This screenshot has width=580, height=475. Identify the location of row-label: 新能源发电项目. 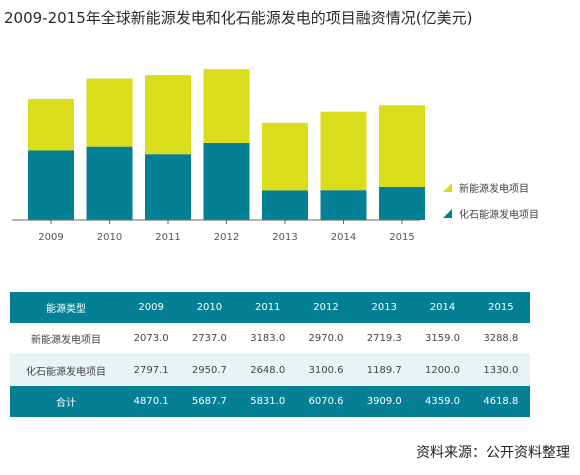
(66, 339).